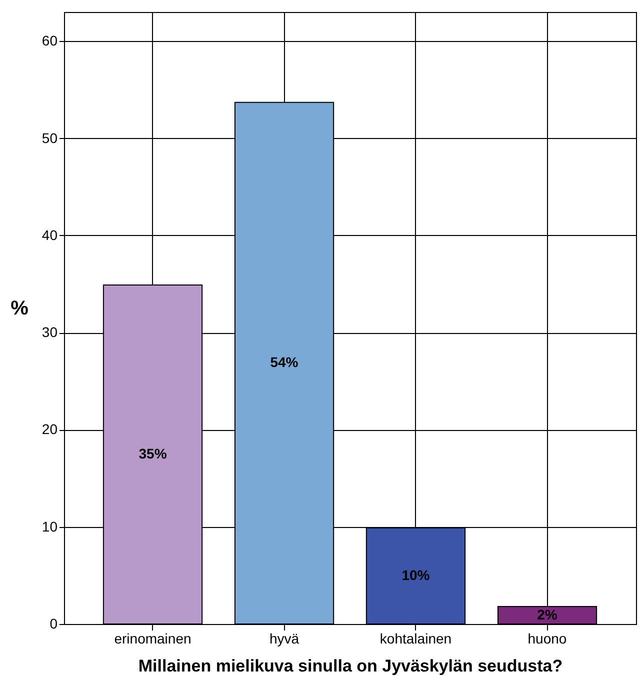 The height and width of the screenshot is (682, 640). I want to click on x-tick-label: kohtalainen, so click(416, 638).